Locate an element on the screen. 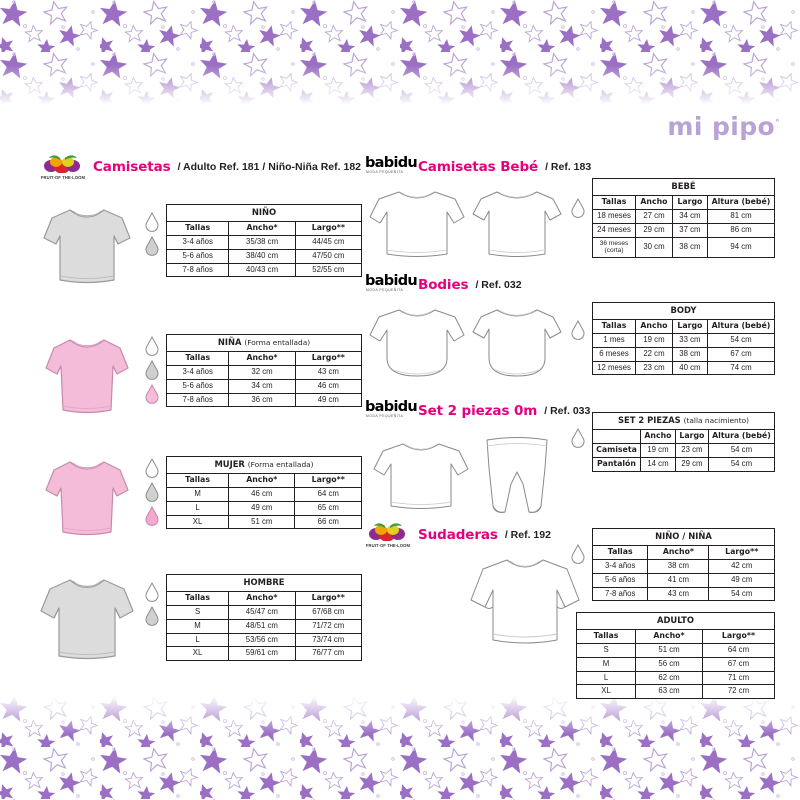 This screenshot has height=800, width=800. table-caption: BODY is located at coordinates (683, 311).